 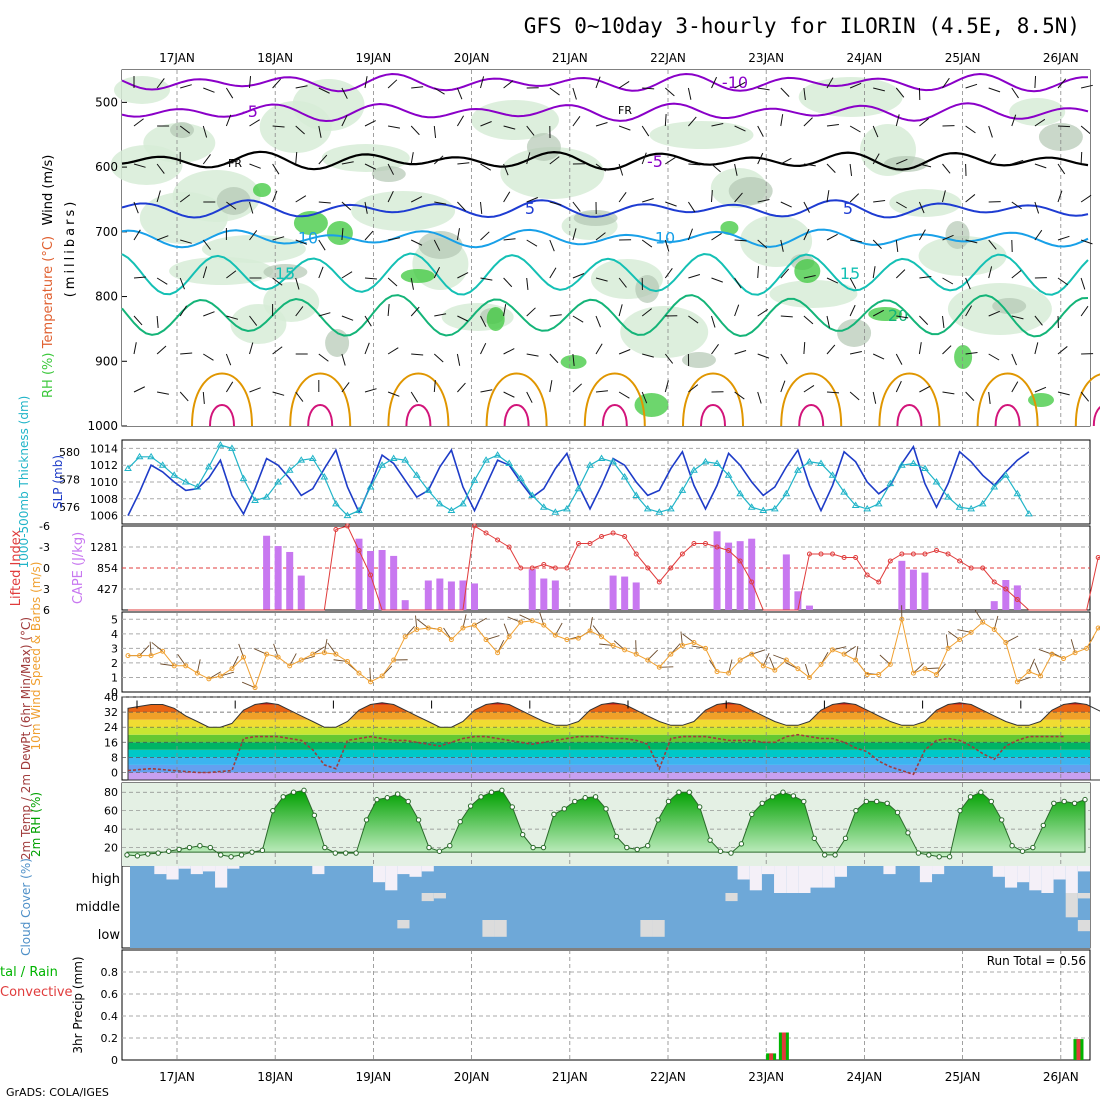 I want to click on precip-tick: 0.4, so click(x=110, y=1016).